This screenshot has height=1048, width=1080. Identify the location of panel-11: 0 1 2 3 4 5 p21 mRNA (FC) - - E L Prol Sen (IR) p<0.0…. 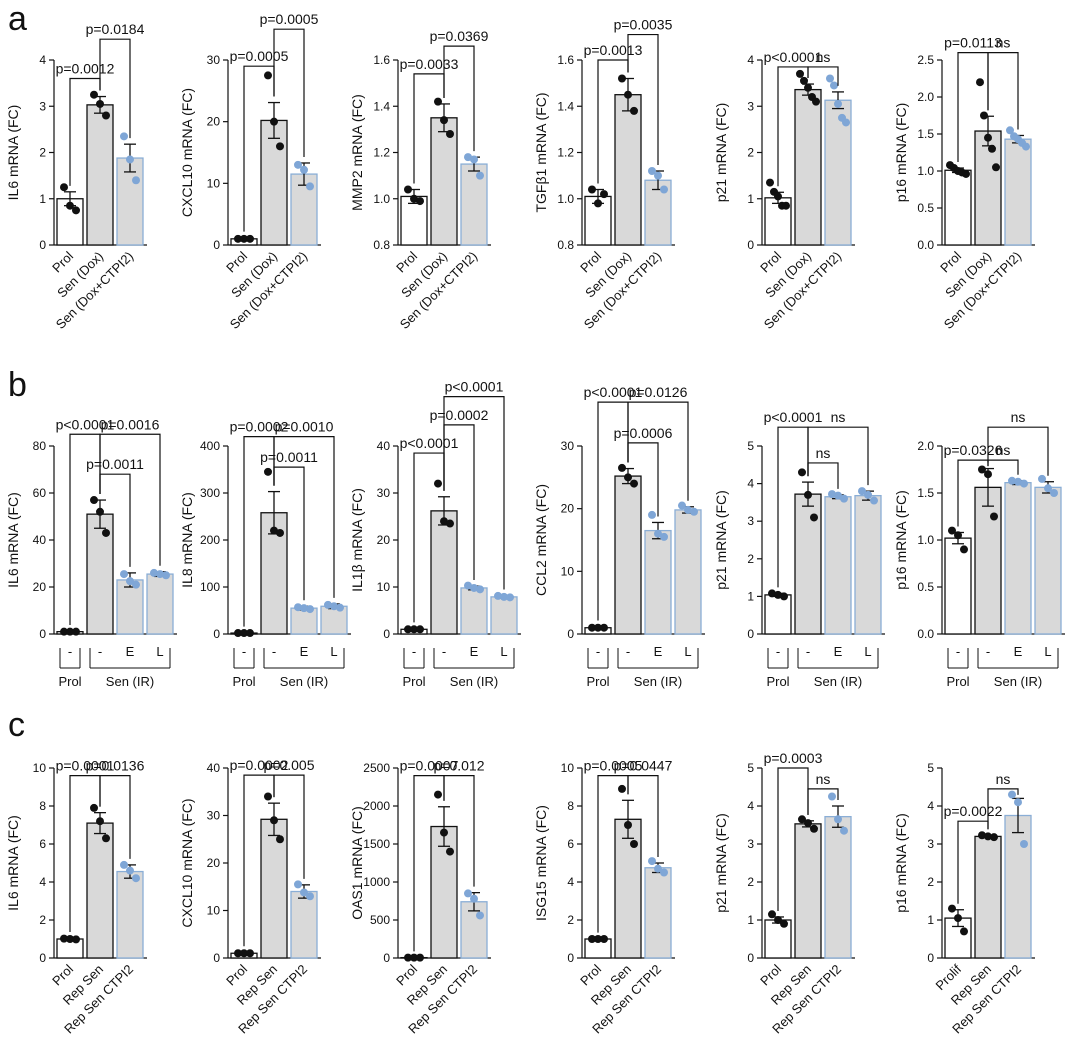
(799, 549).